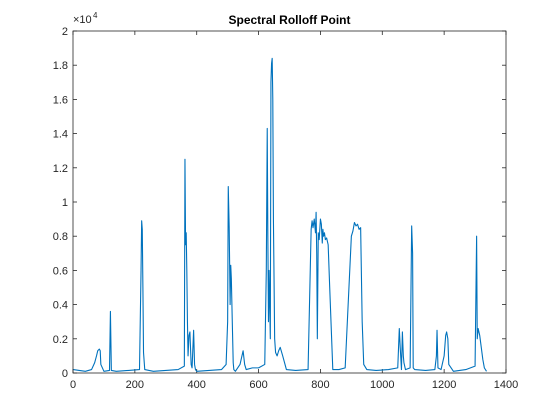  I want to click on x-tick-label: 1200, so click(444, 385).